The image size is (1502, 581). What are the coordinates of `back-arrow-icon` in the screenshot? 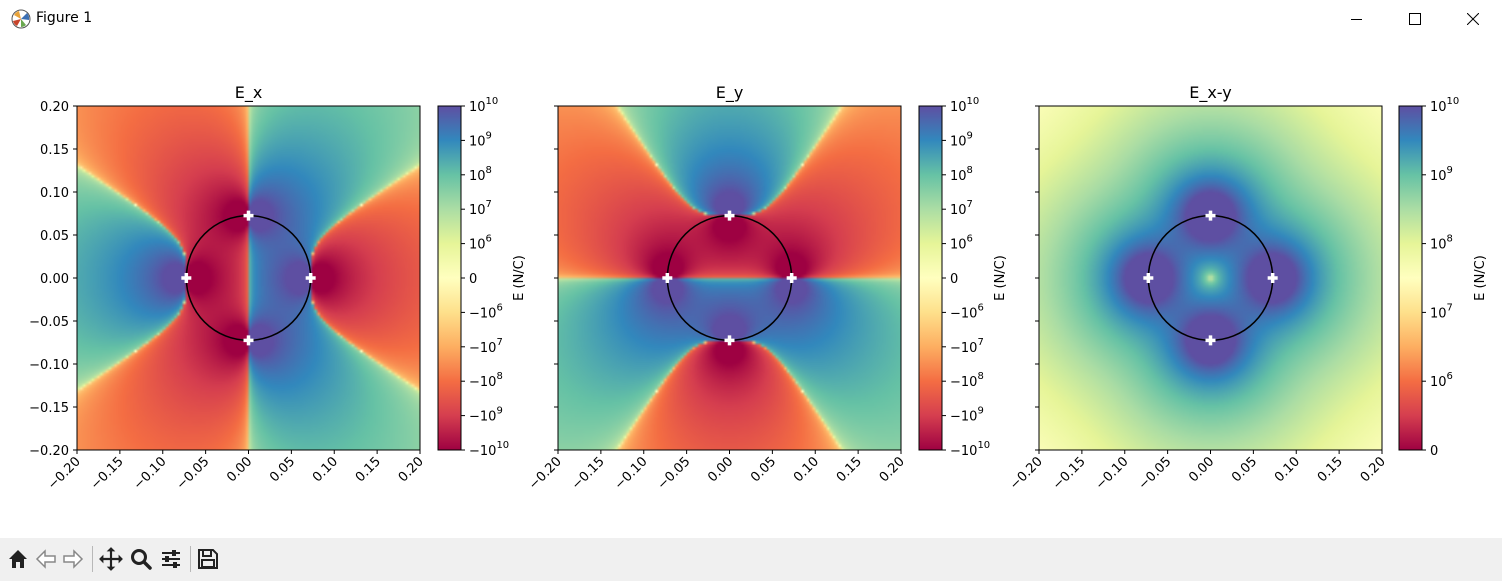 It's located at (45, 559).